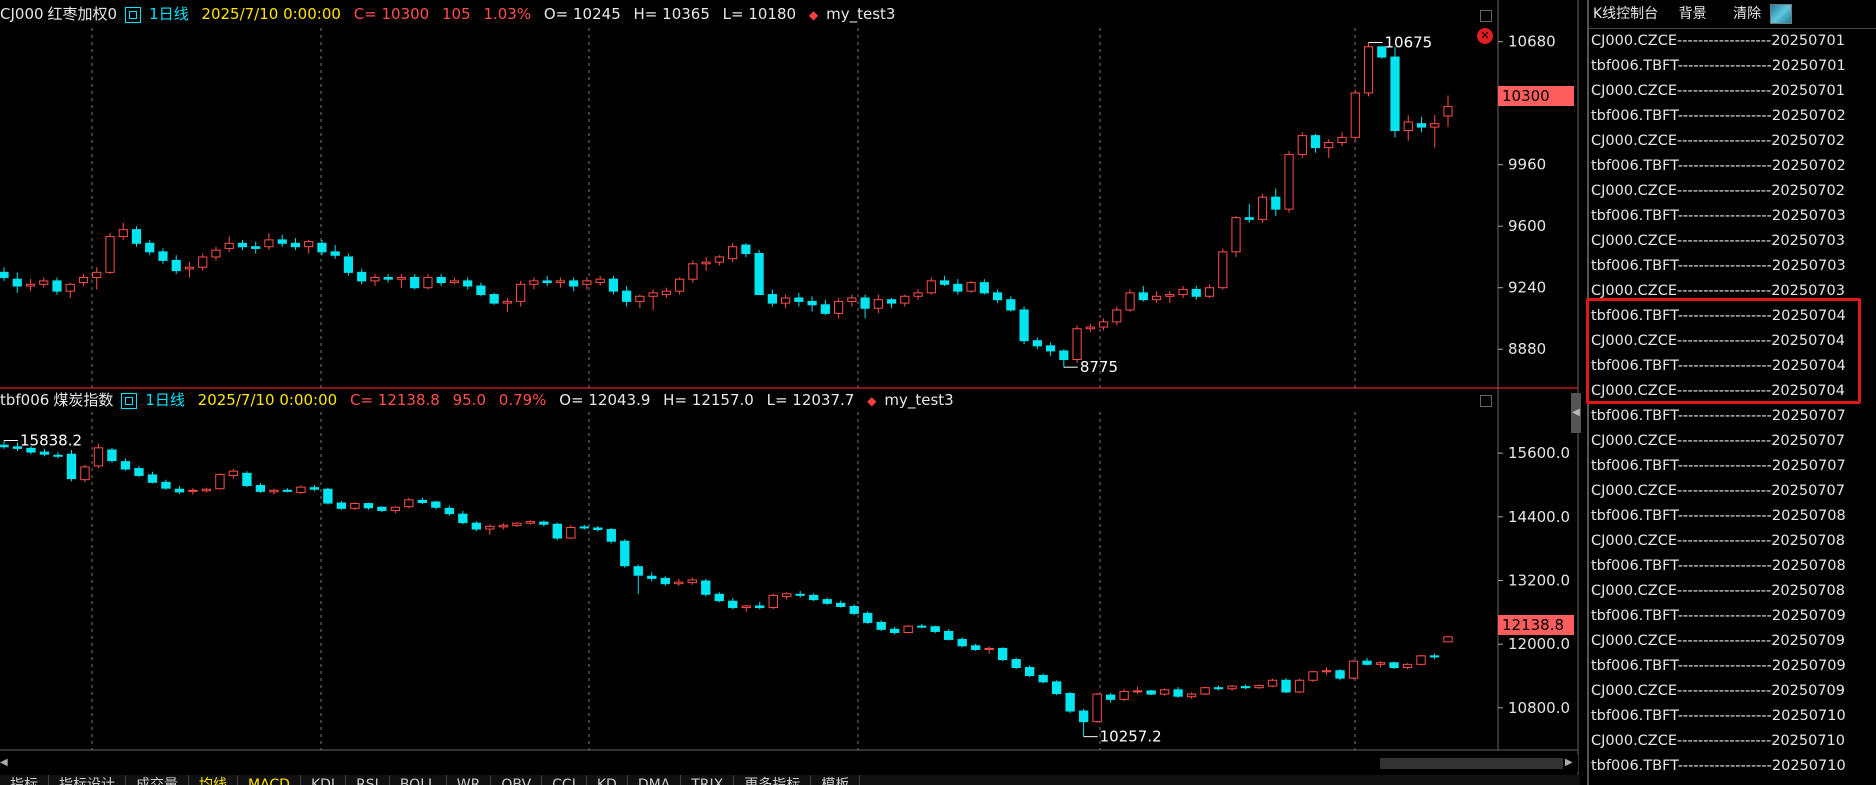 The width and height of the screenshot is (1876, 785). What do you see at coordinates (1718, 616) in the screenshot?
I see `log-entry: tbf006.TBFT------------------20250709` at bounding box center [1718, 616].